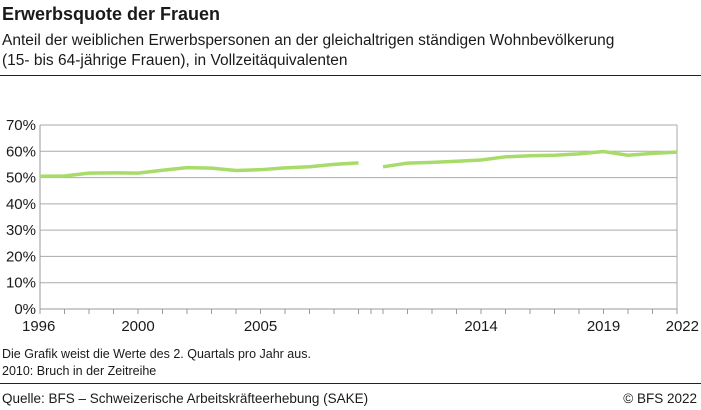 The image size is (701, 410). I want to click on y-tick-label: 30%, so click(21, 230).